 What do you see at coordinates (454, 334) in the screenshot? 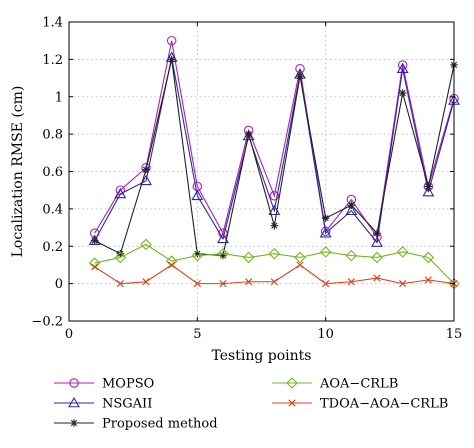
I see `x-tick-label: 15` at bounding box center [454, 334].